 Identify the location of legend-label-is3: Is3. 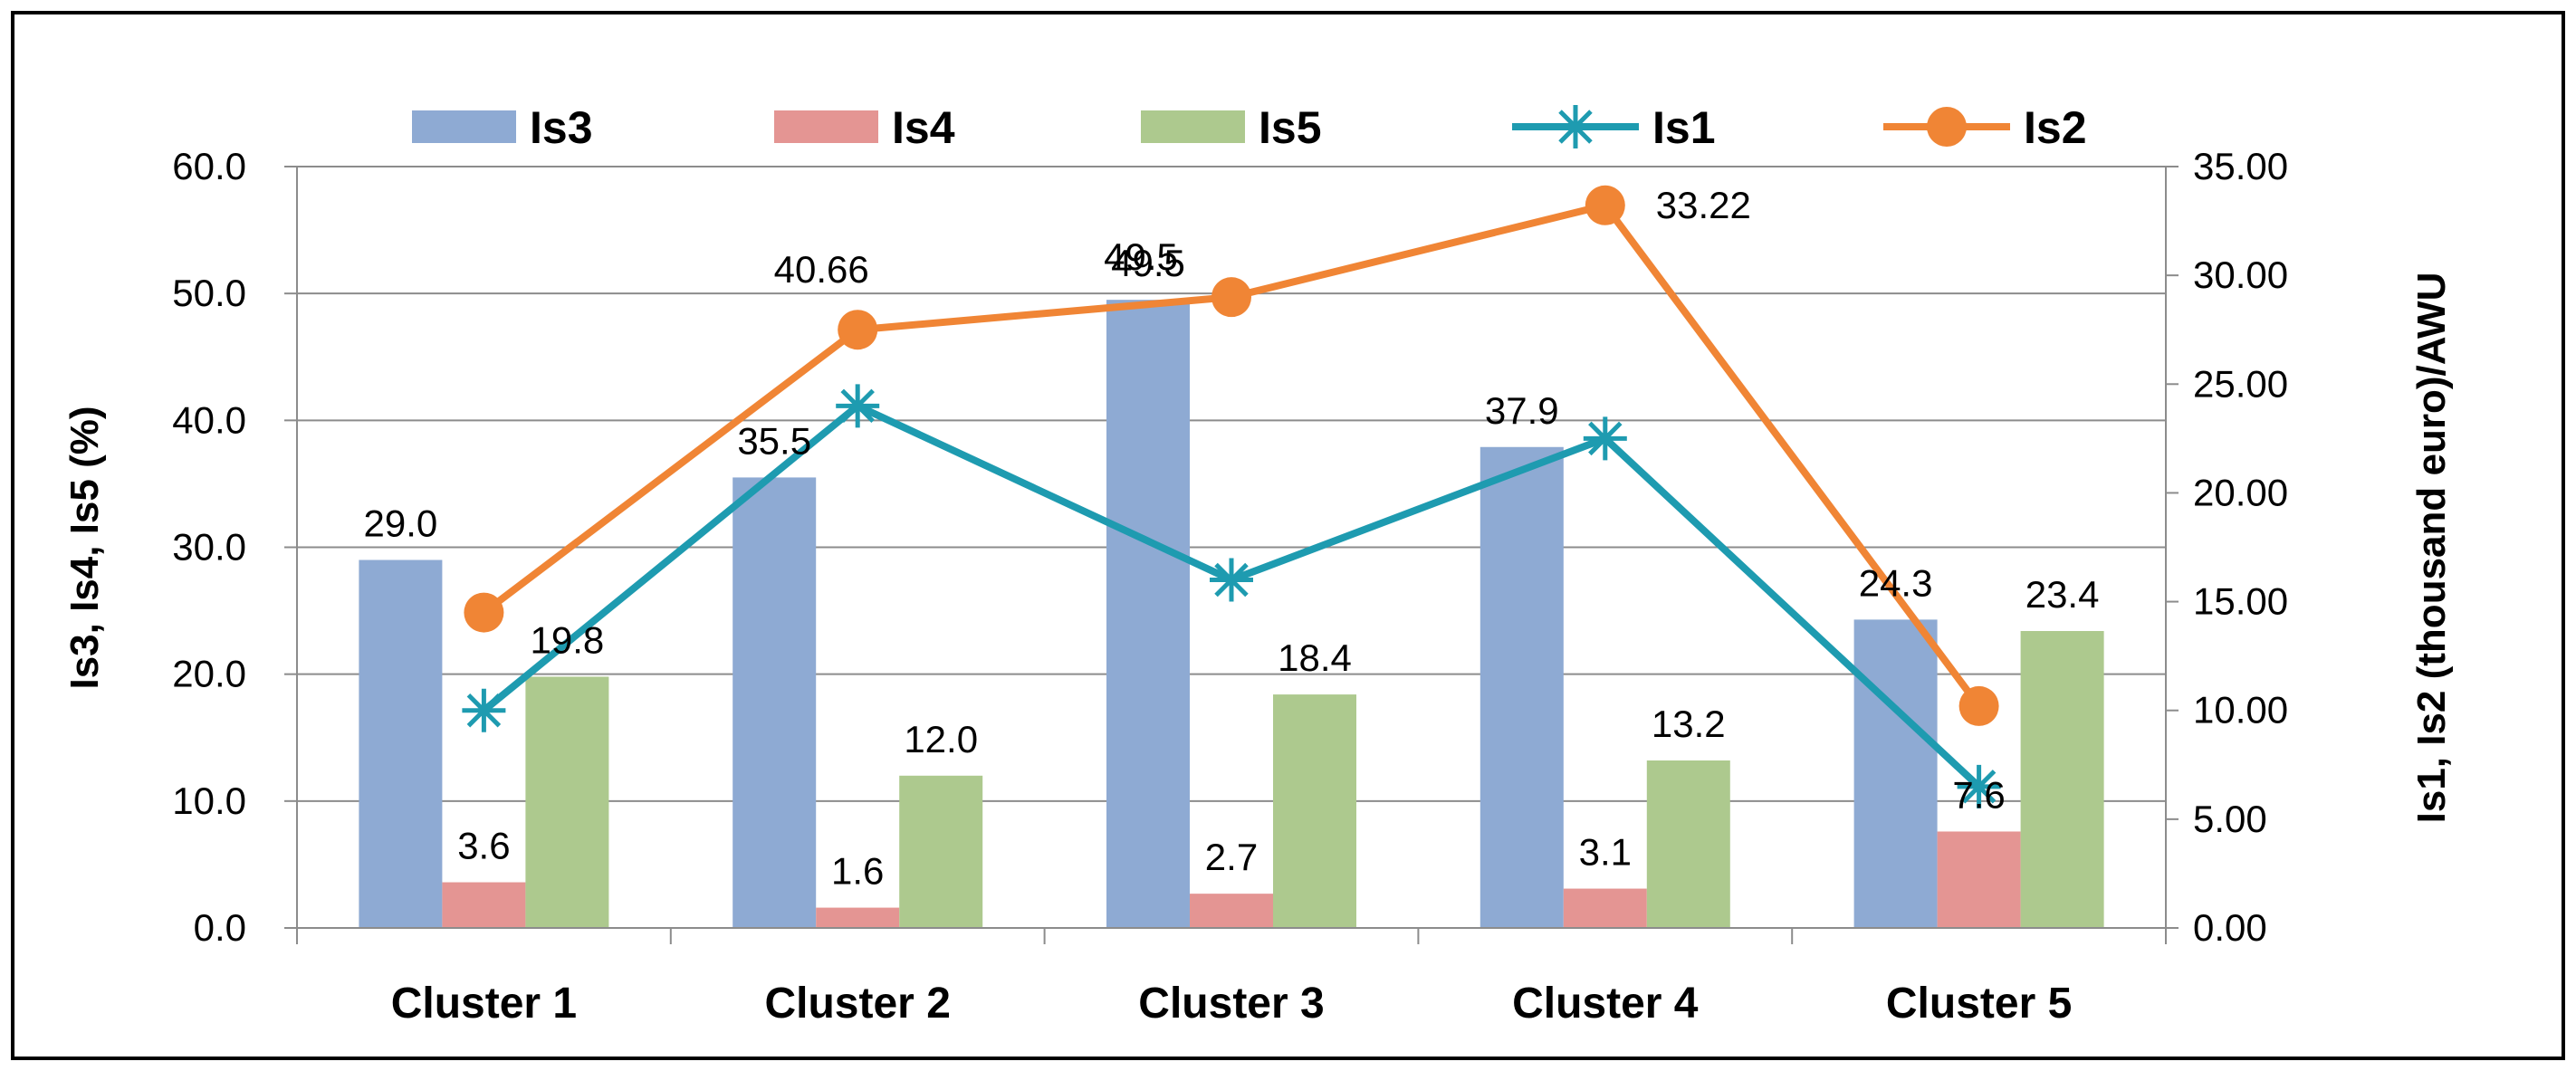
(561, 127).